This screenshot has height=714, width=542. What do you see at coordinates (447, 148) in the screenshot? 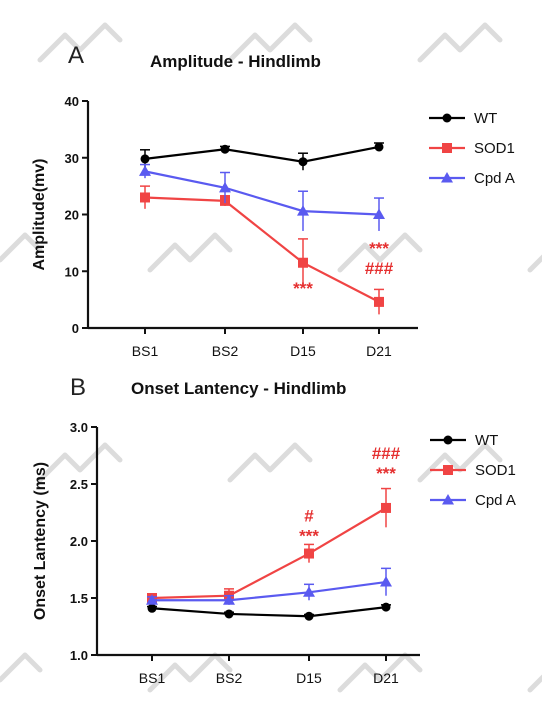
I see `legend-marker-a-sod1` at bounding box center [447, 148].